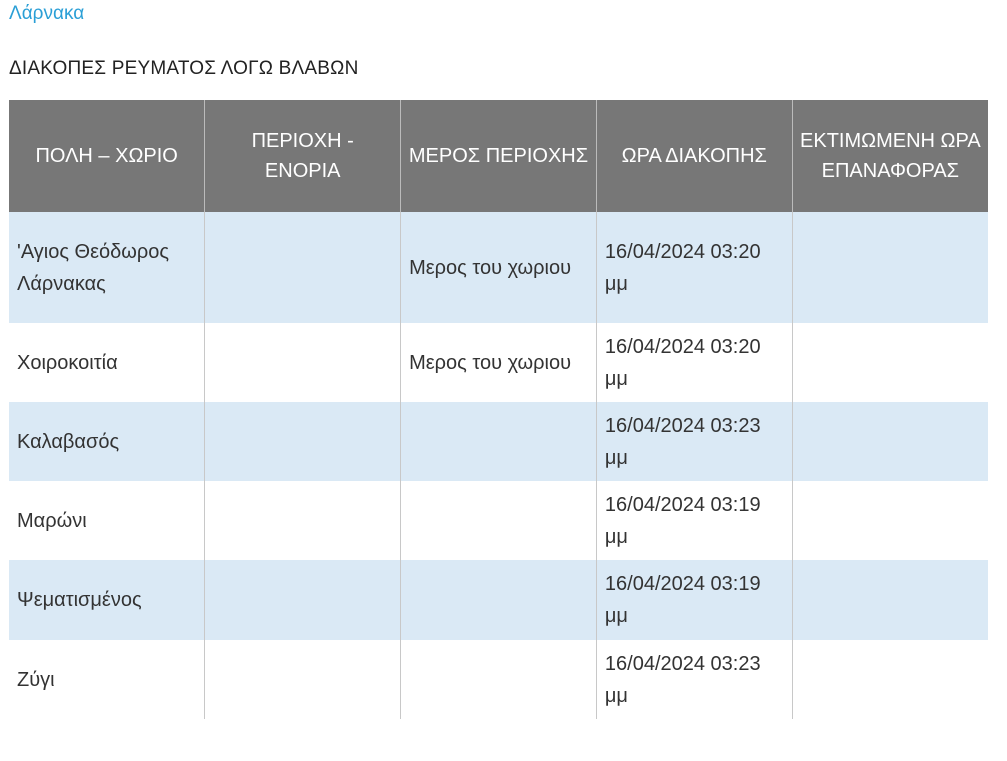  I want to click on table-row: Ψεματισμένος 16/04/2024 03:19 μμ, so click(498, 600).